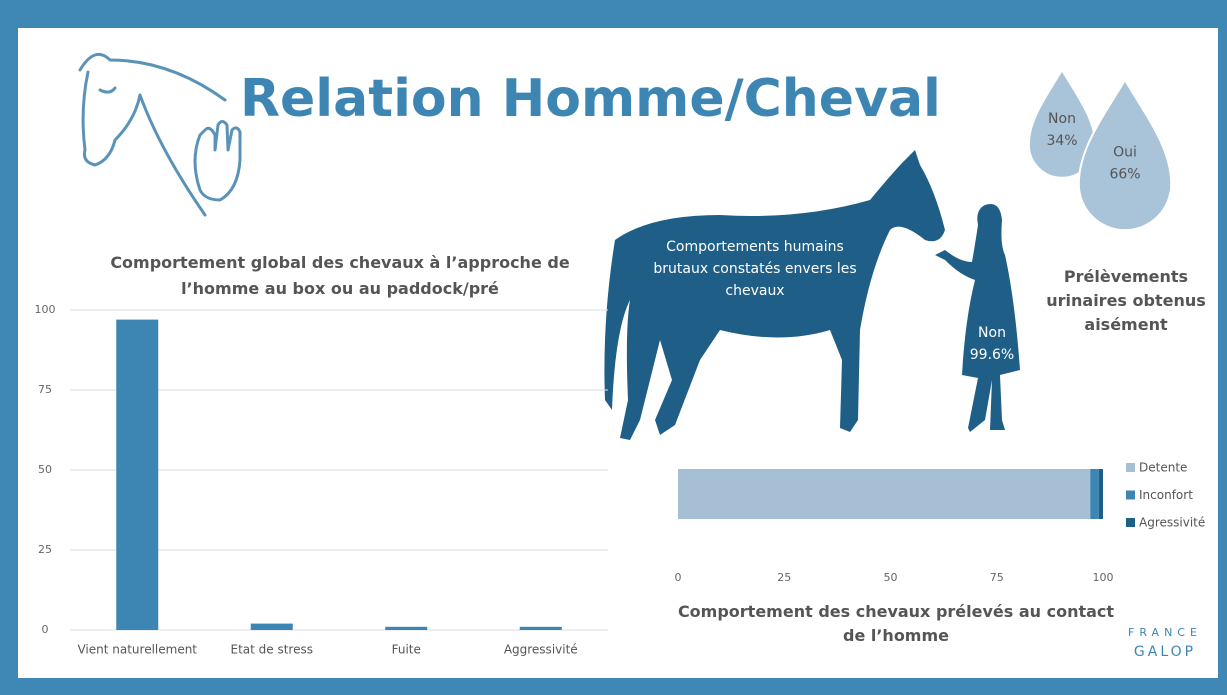 This screenshot has width=1227, height=695. Describe the element at coordinates (45, 389) in the screenshot. I see `y-tick-label: 75` at that location.